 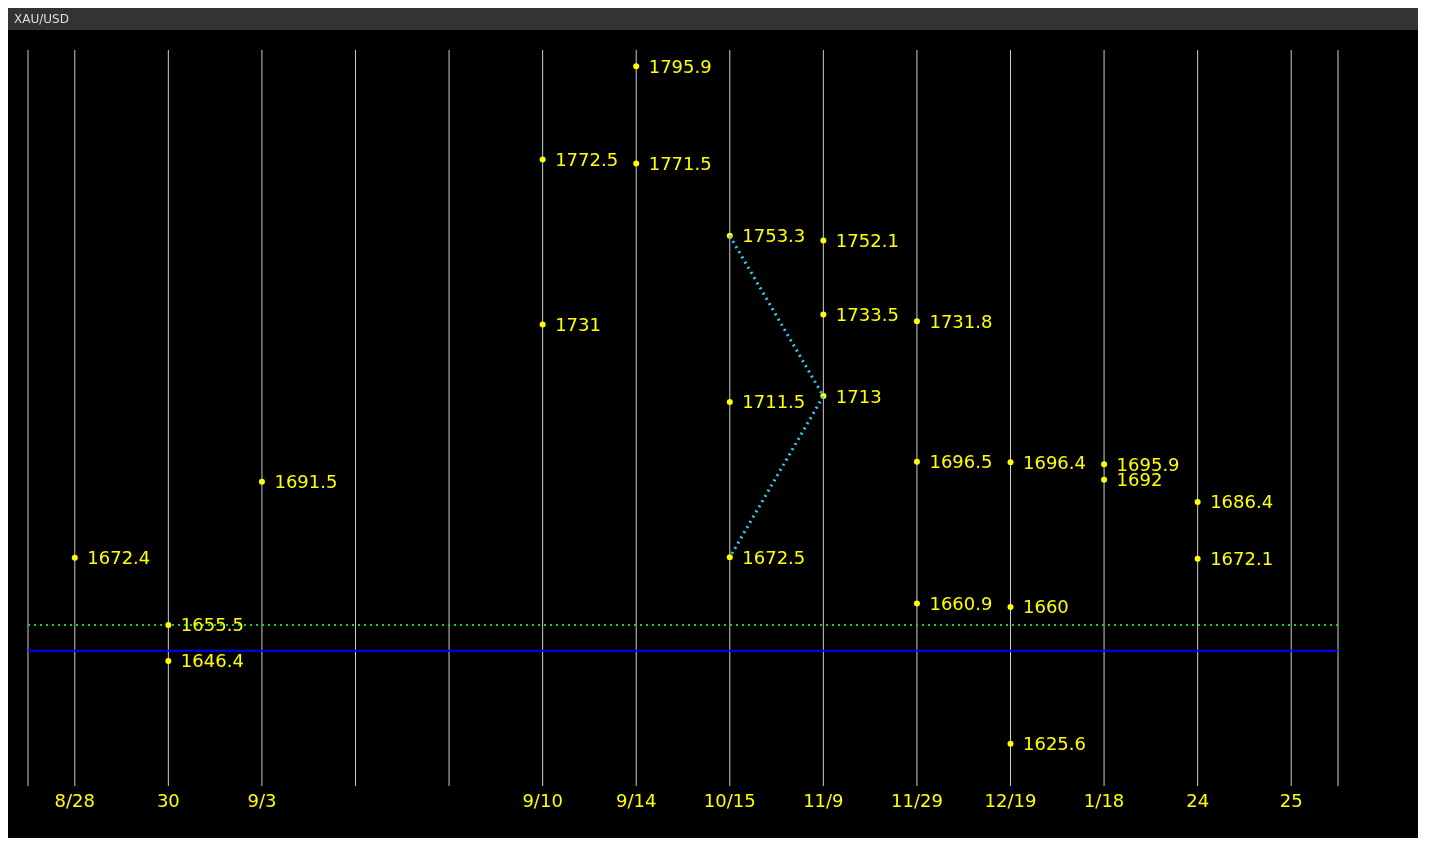 I want to click on data-label: 1691.5, so click(x=306, y=482).